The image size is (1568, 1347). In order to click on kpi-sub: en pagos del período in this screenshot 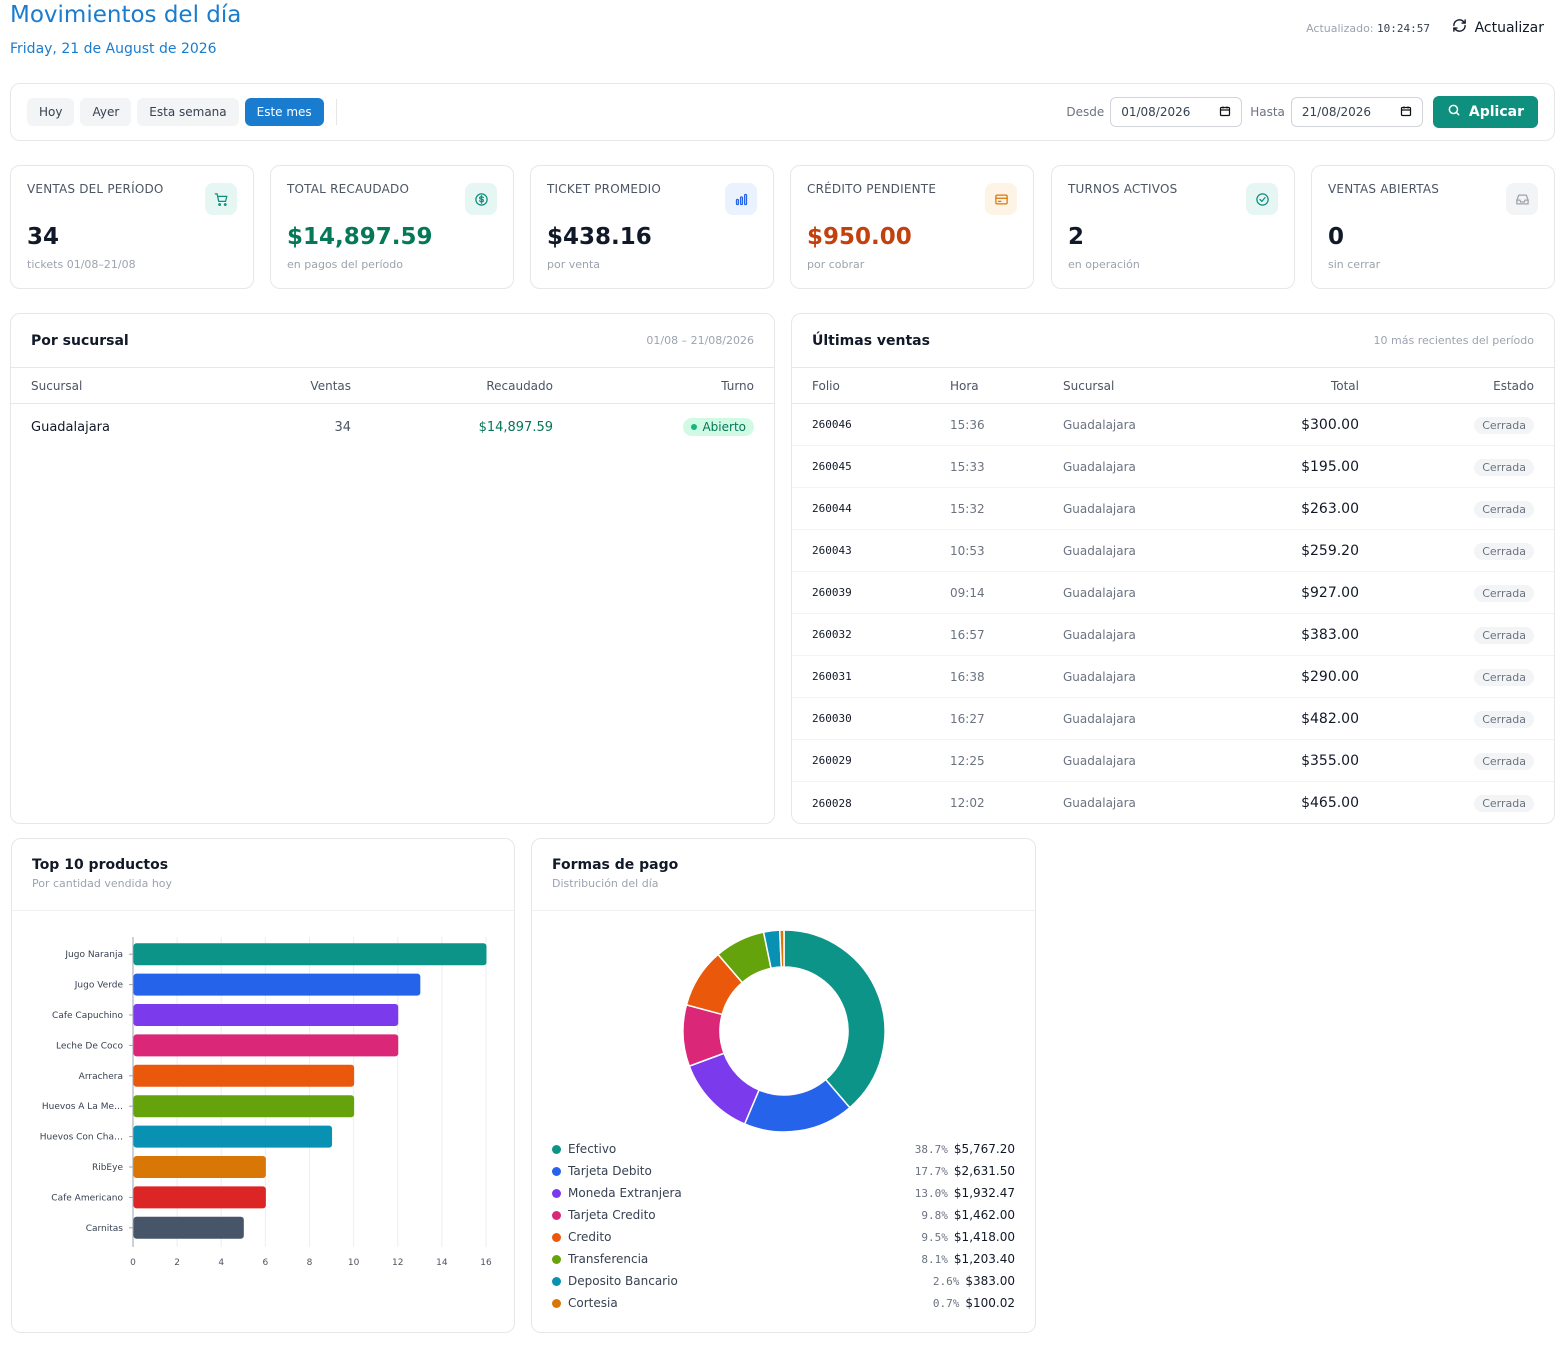, I will do `click(345, 264)`.